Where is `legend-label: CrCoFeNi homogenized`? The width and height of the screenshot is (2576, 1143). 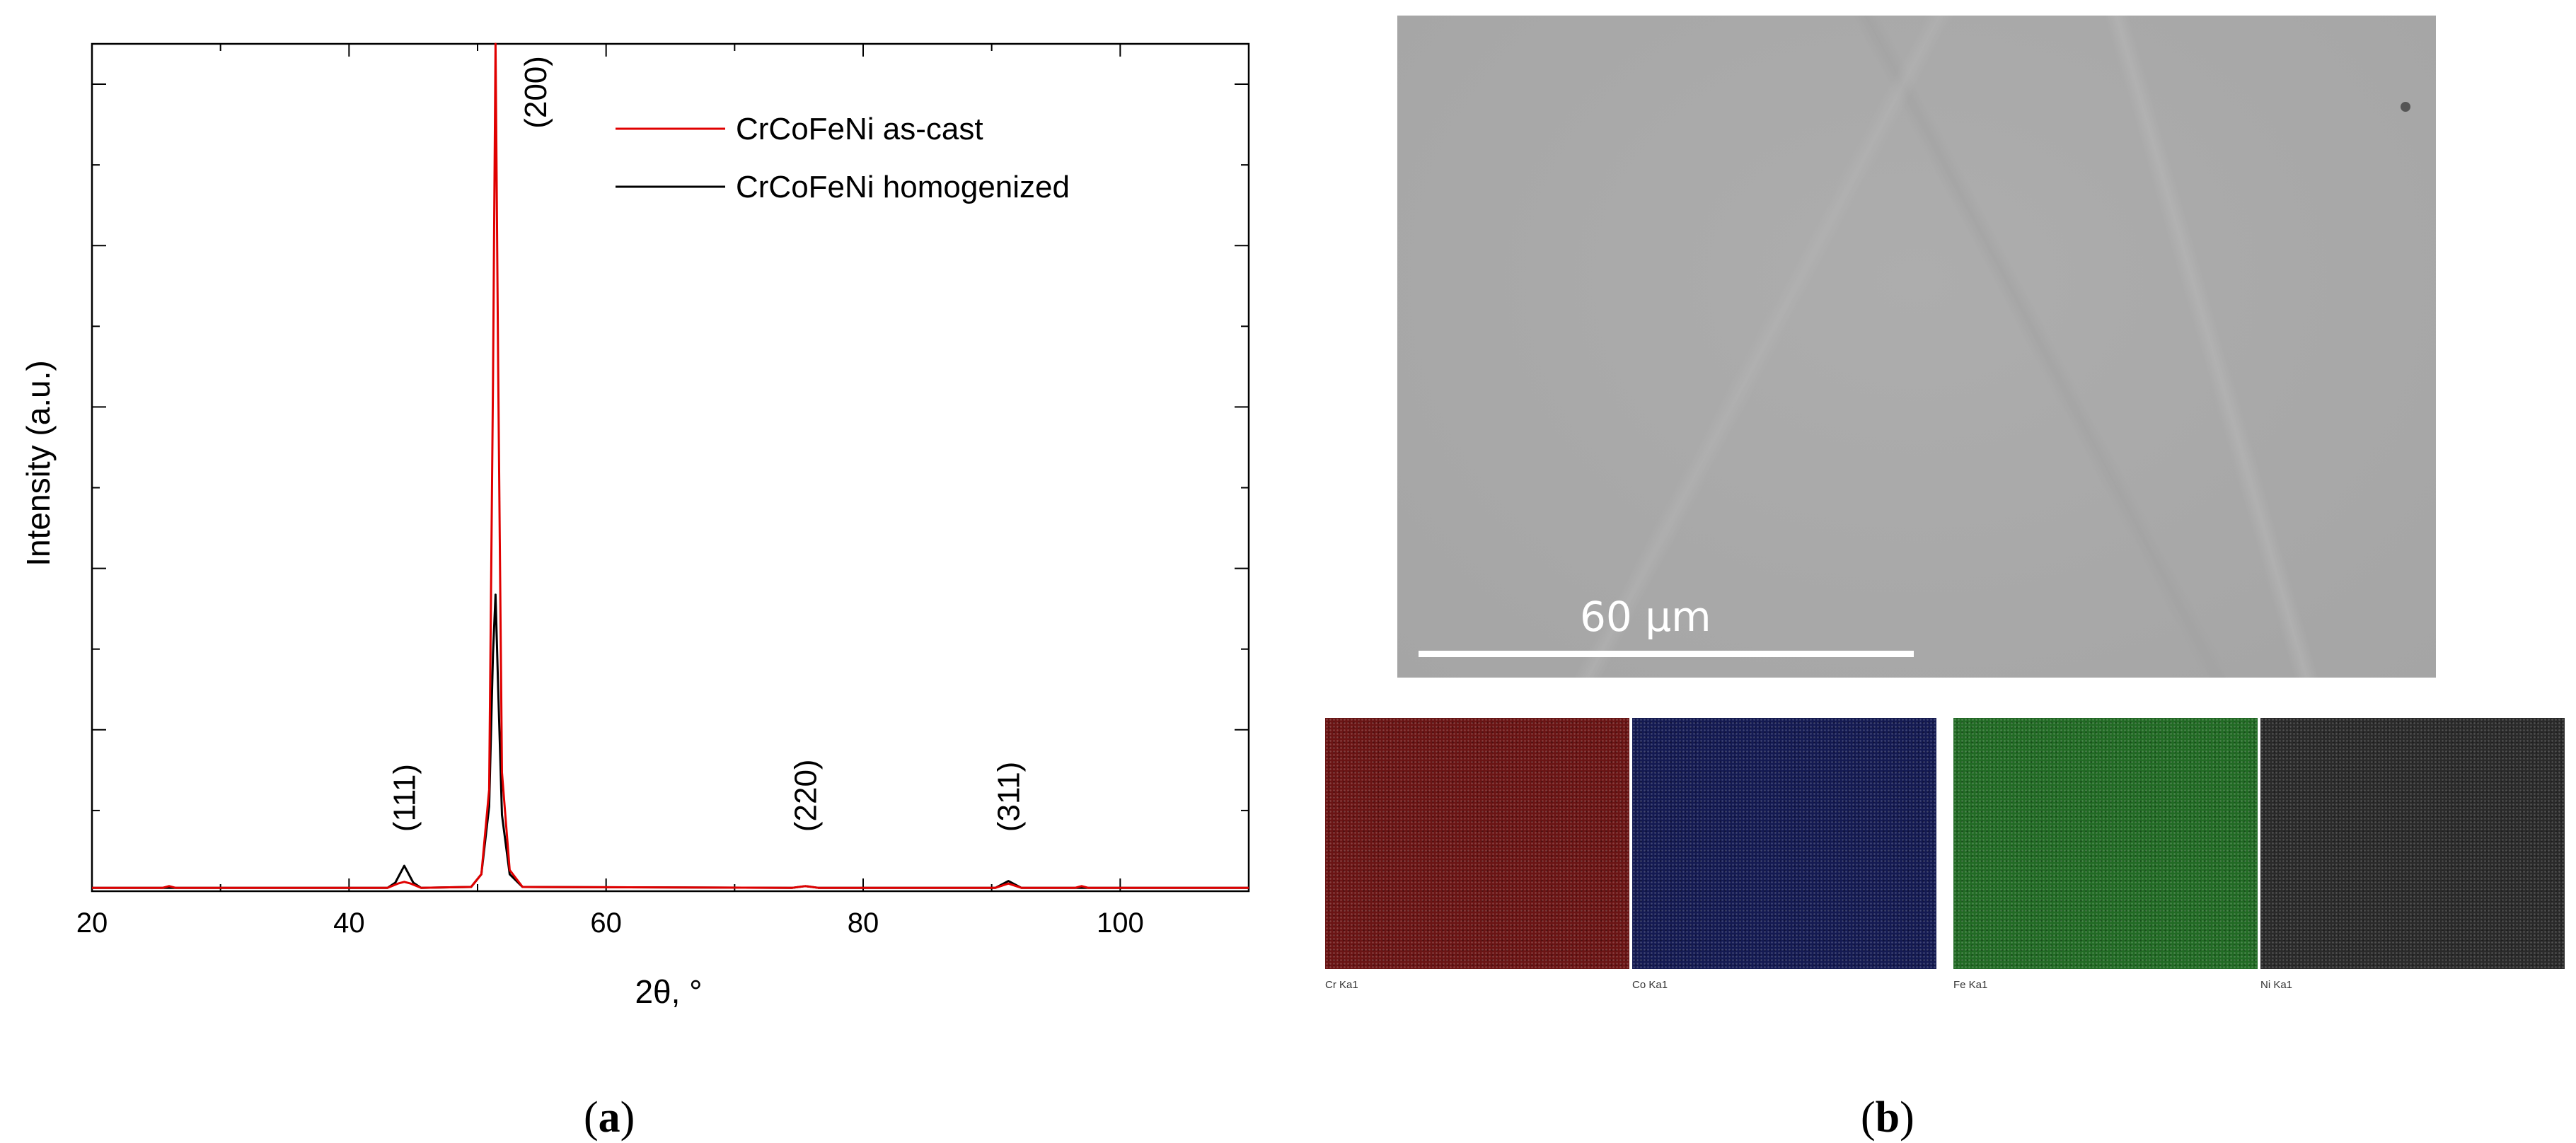 legend-label: CrCoFeNi homogenized is located at coordinates (903, 187).